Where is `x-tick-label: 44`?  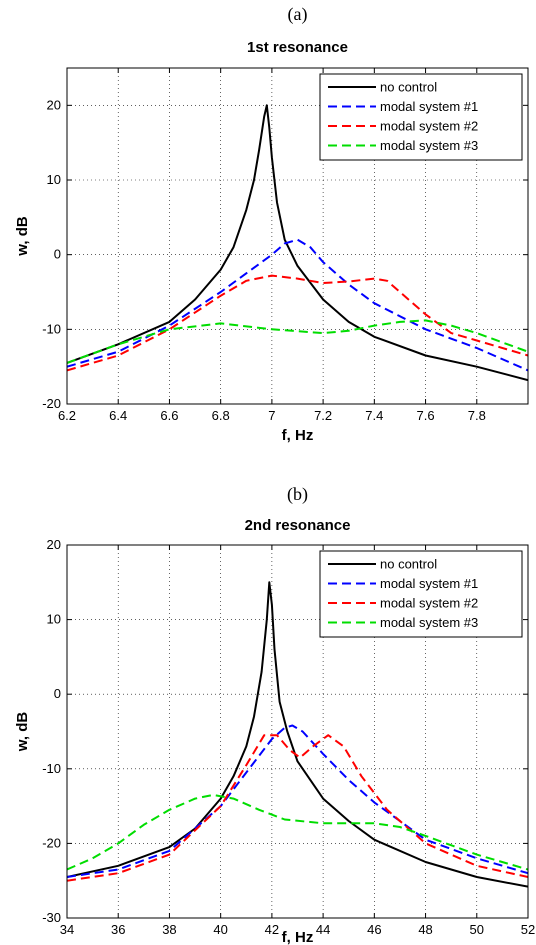
x-tick-label: 44 is located at coordinates (323, 929).